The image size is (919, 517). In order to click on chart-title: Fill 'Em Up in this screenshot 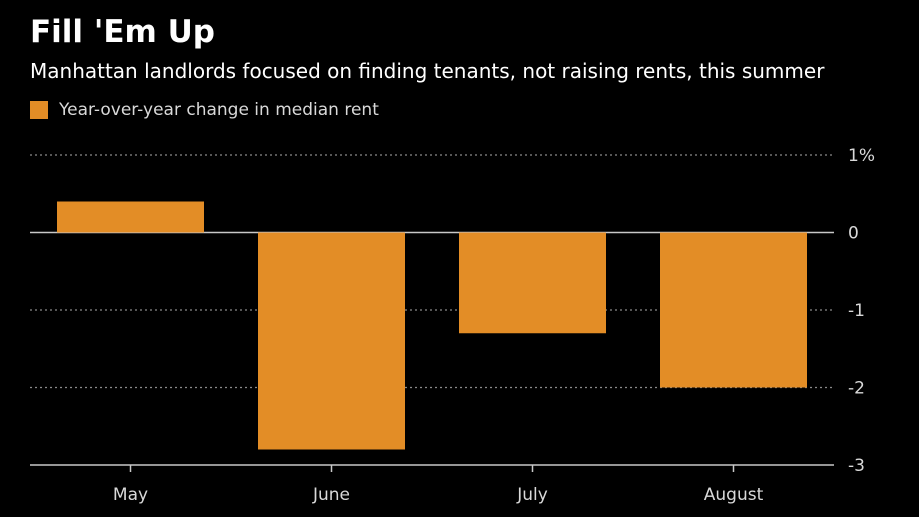, I will do `click(122, 32)`.